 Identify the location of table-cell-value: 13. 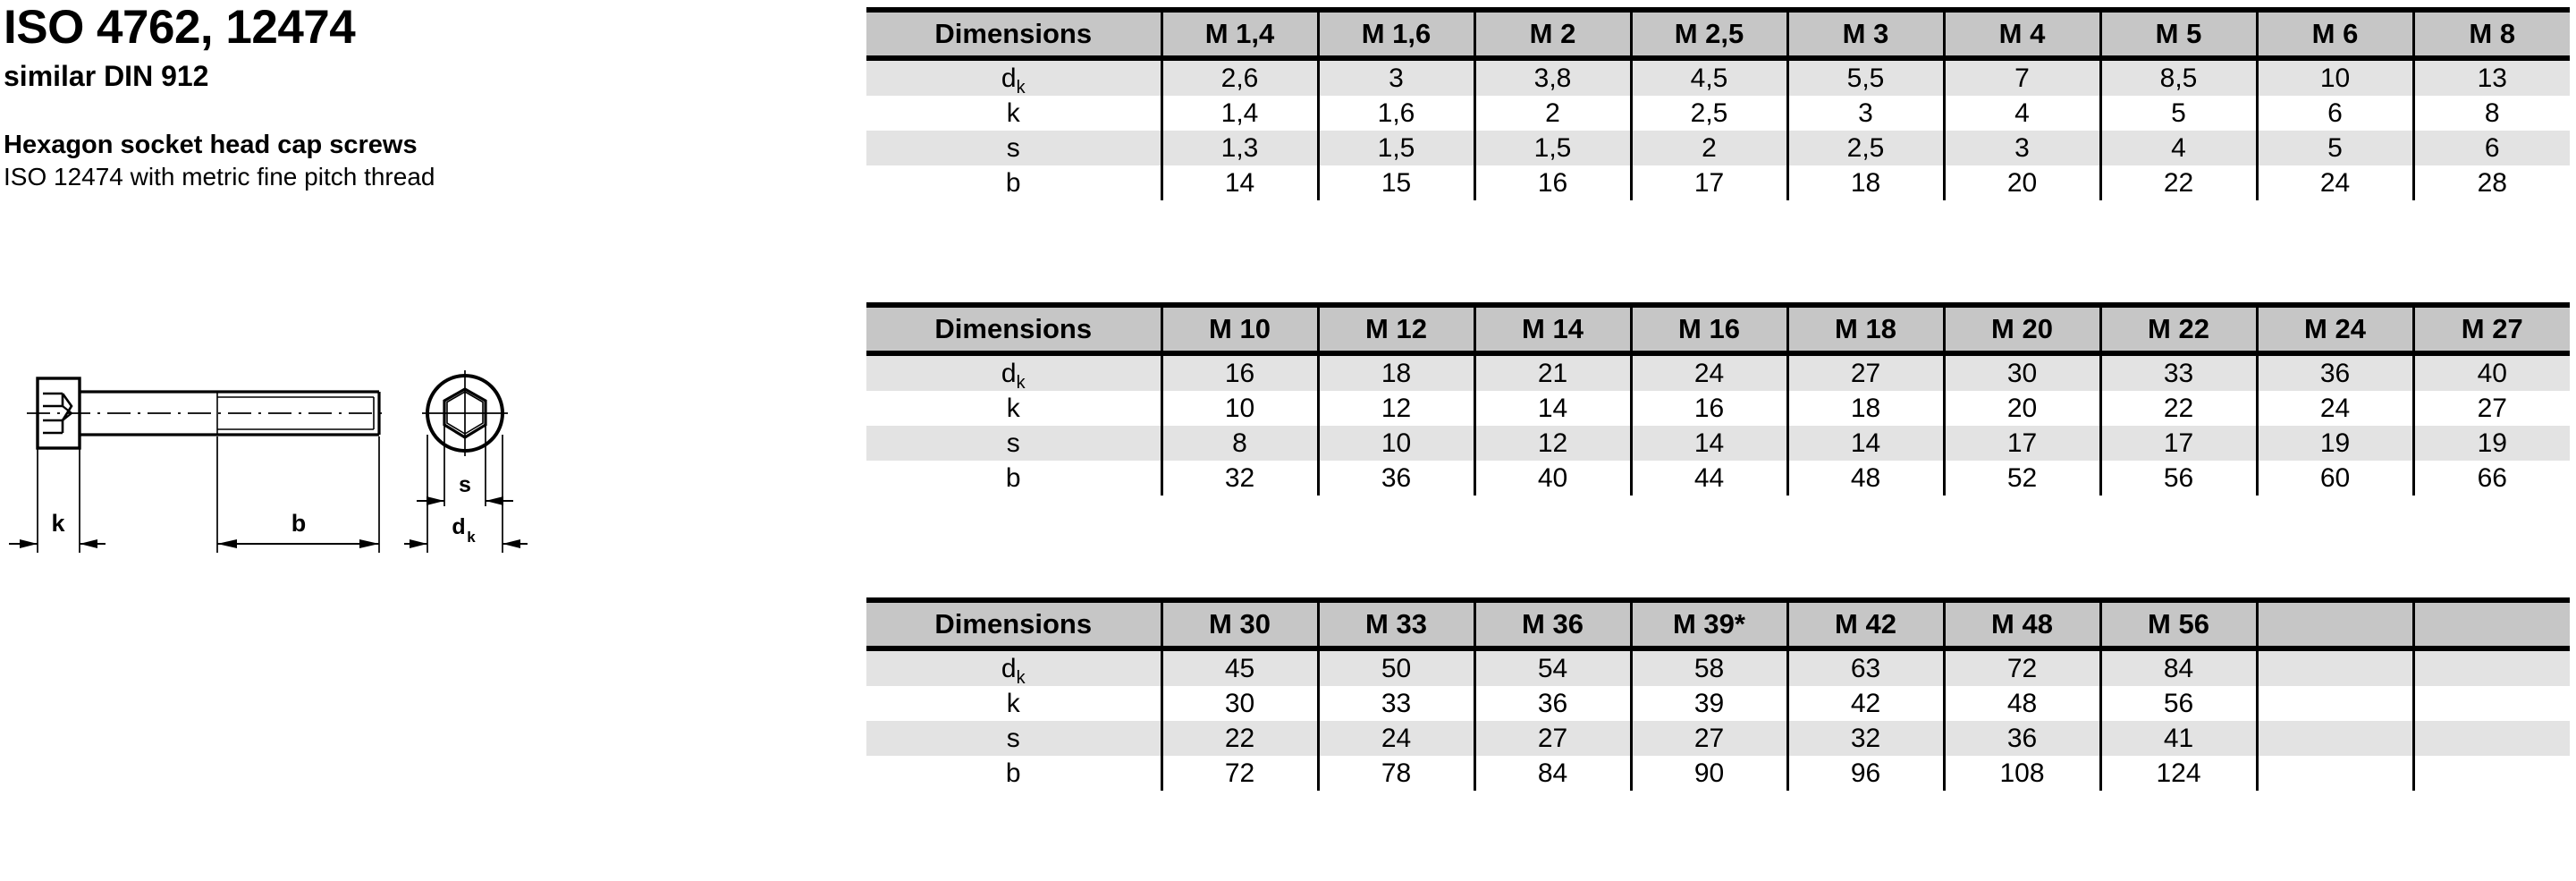
(2490, 77).